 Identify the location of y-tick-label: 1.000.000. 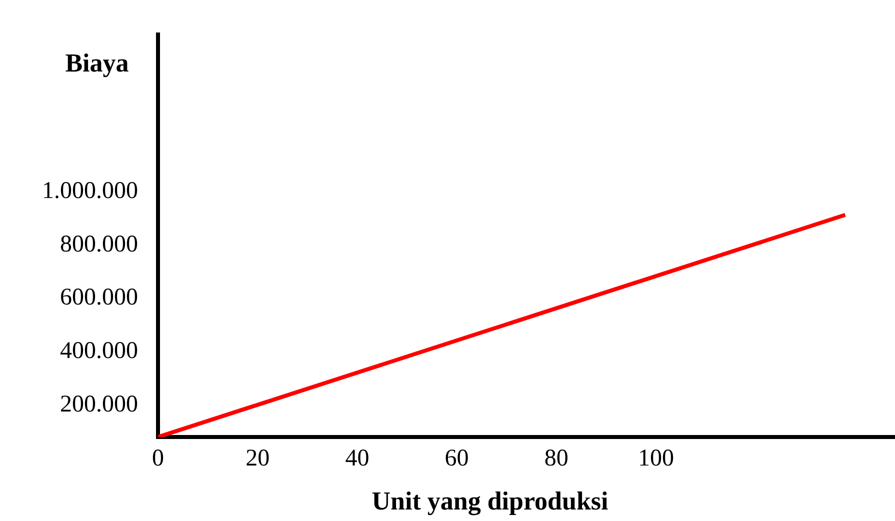
(90, 191).